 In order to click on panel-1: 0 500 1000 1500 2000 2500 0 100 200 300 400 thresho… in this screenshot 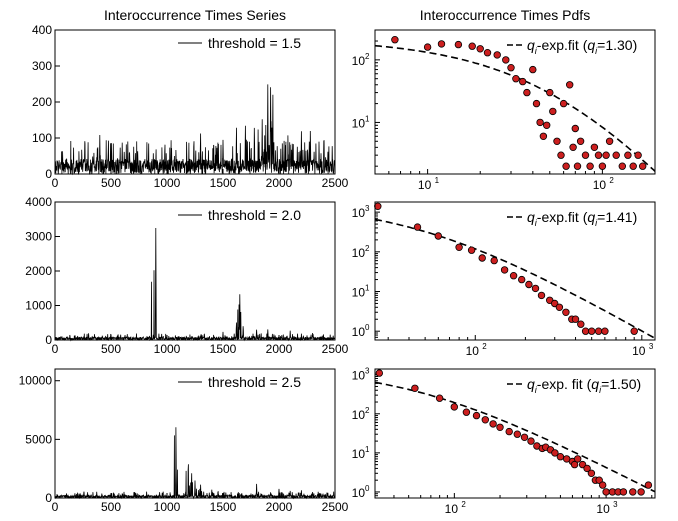, I will do `click(190, 106)`.